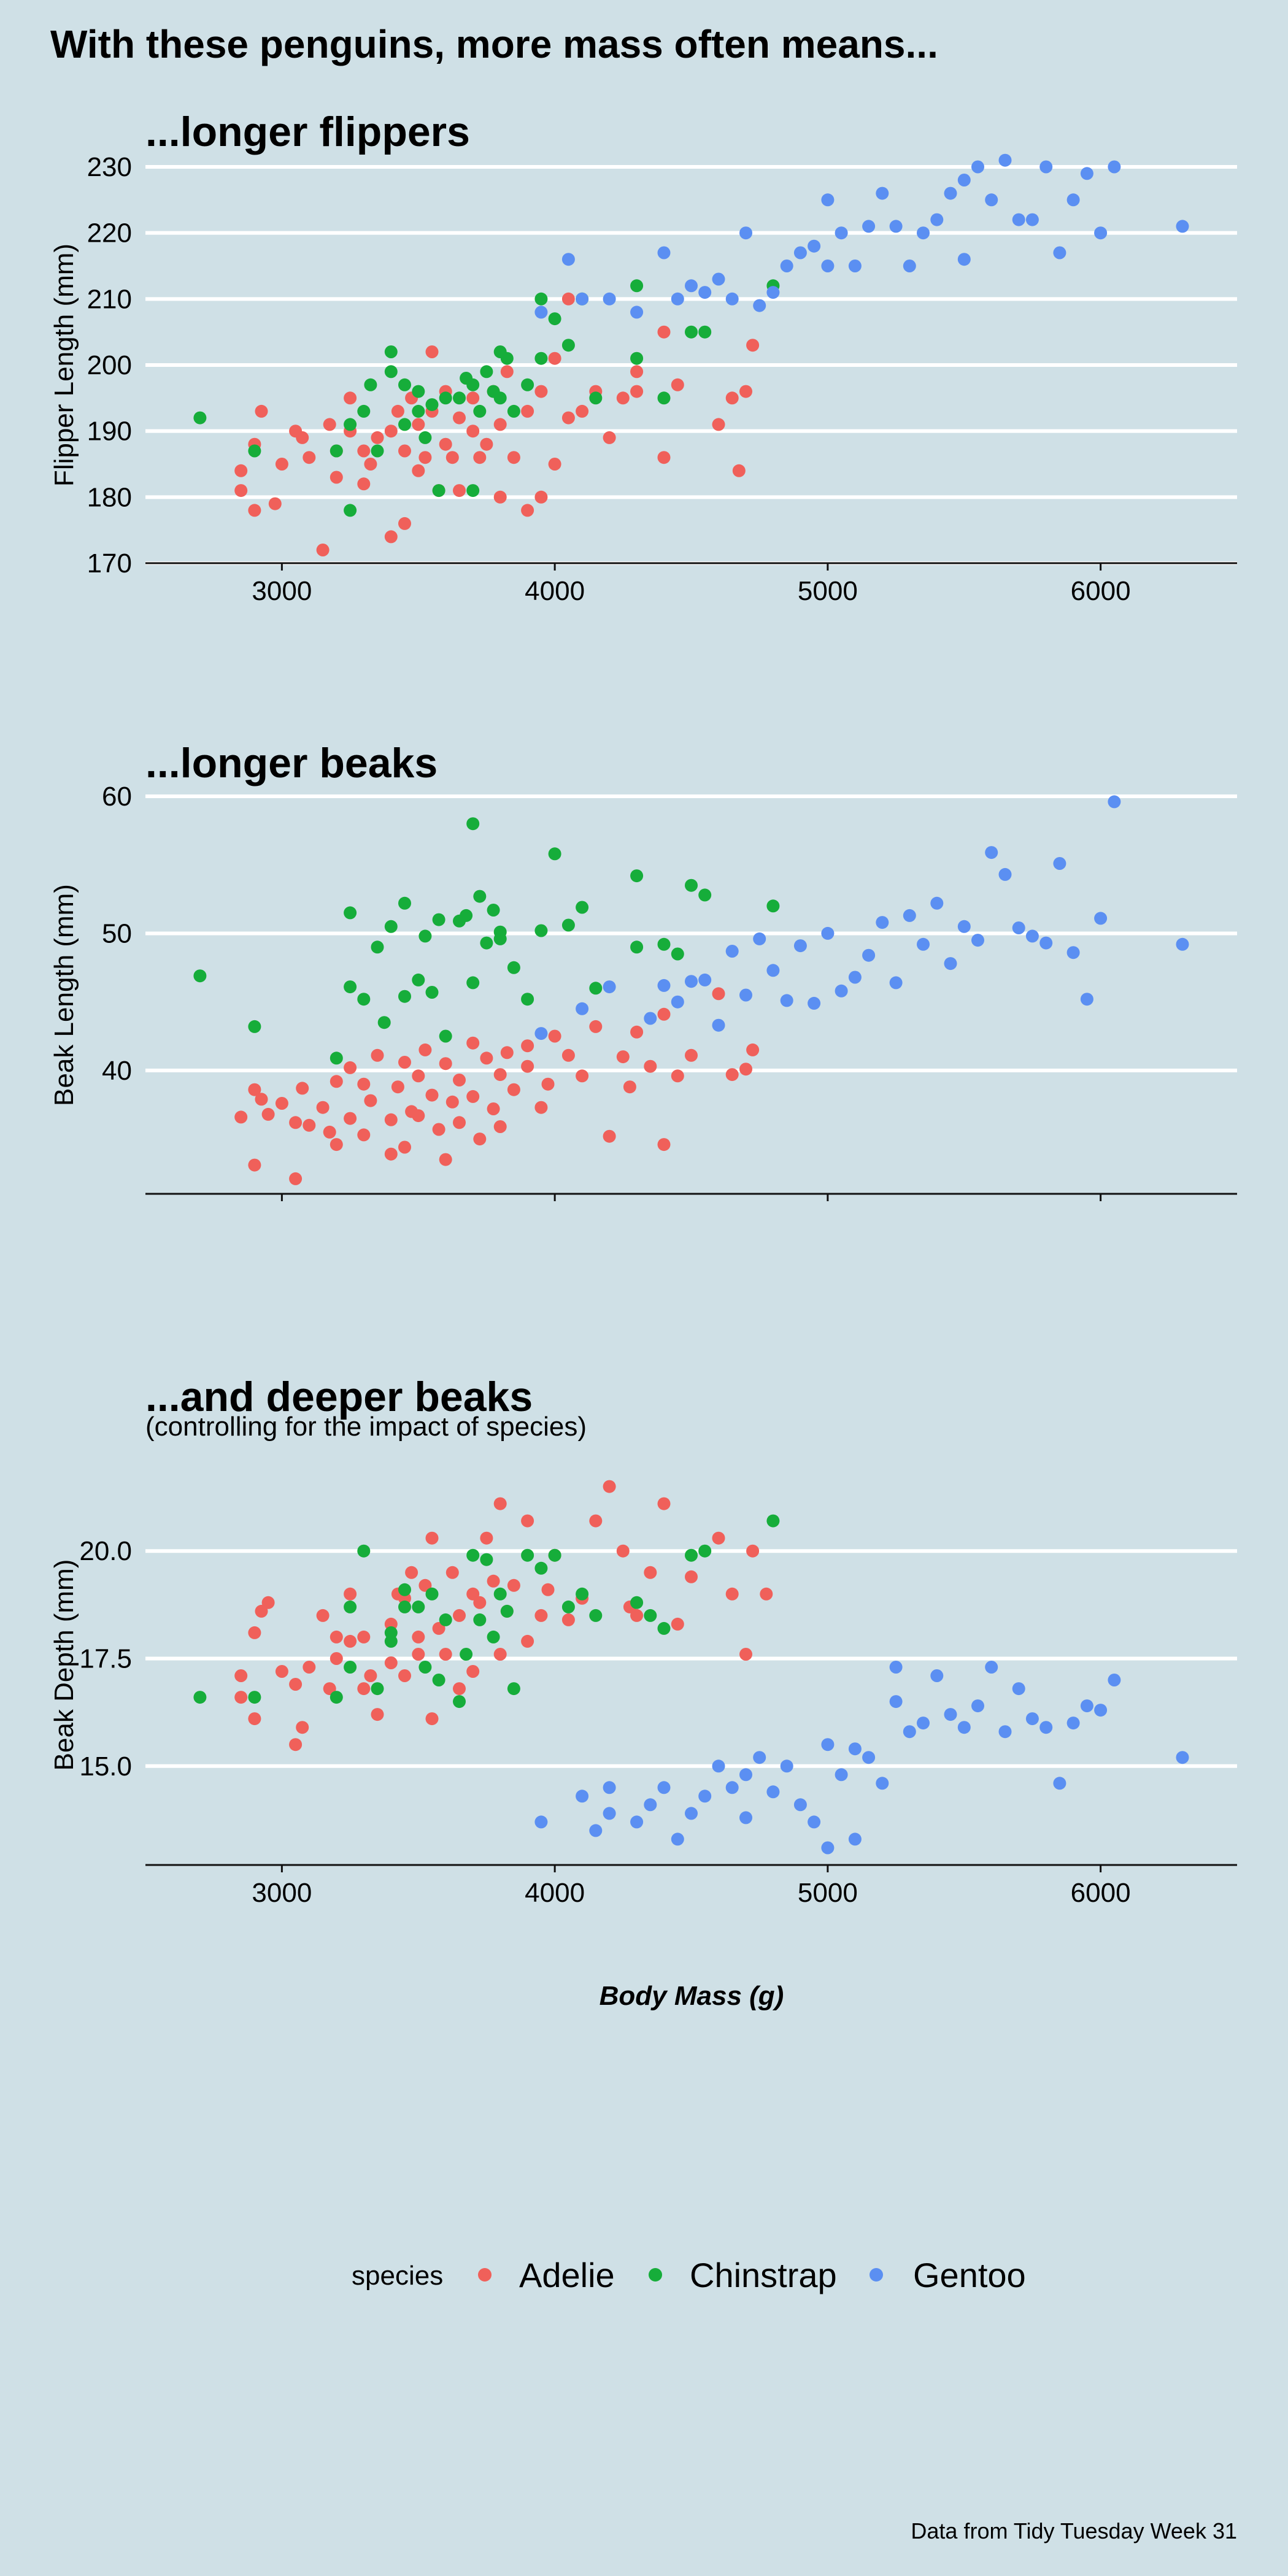  Describe the element at coordinates (105, 1766) in the screenshot. I see `y-tick-label: 15.0` at that location.